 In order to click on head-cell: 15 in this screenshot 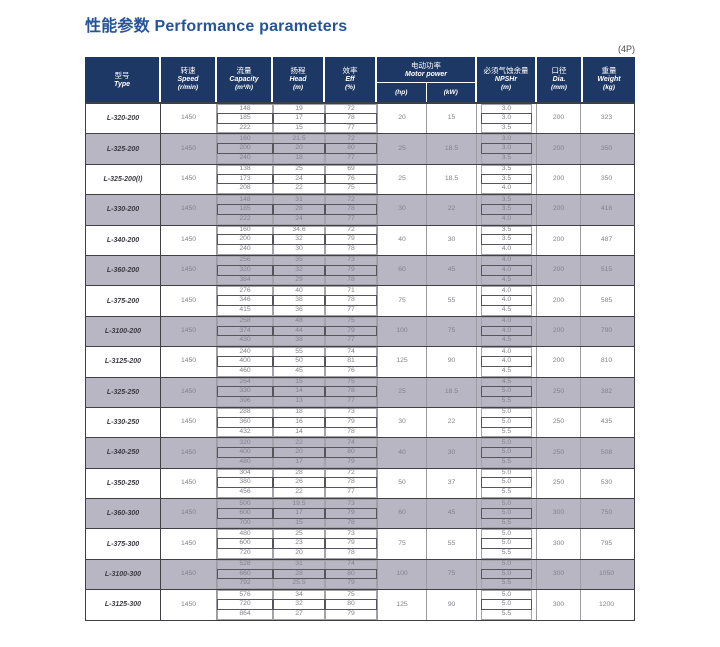, I will do `click(299, 128)`.